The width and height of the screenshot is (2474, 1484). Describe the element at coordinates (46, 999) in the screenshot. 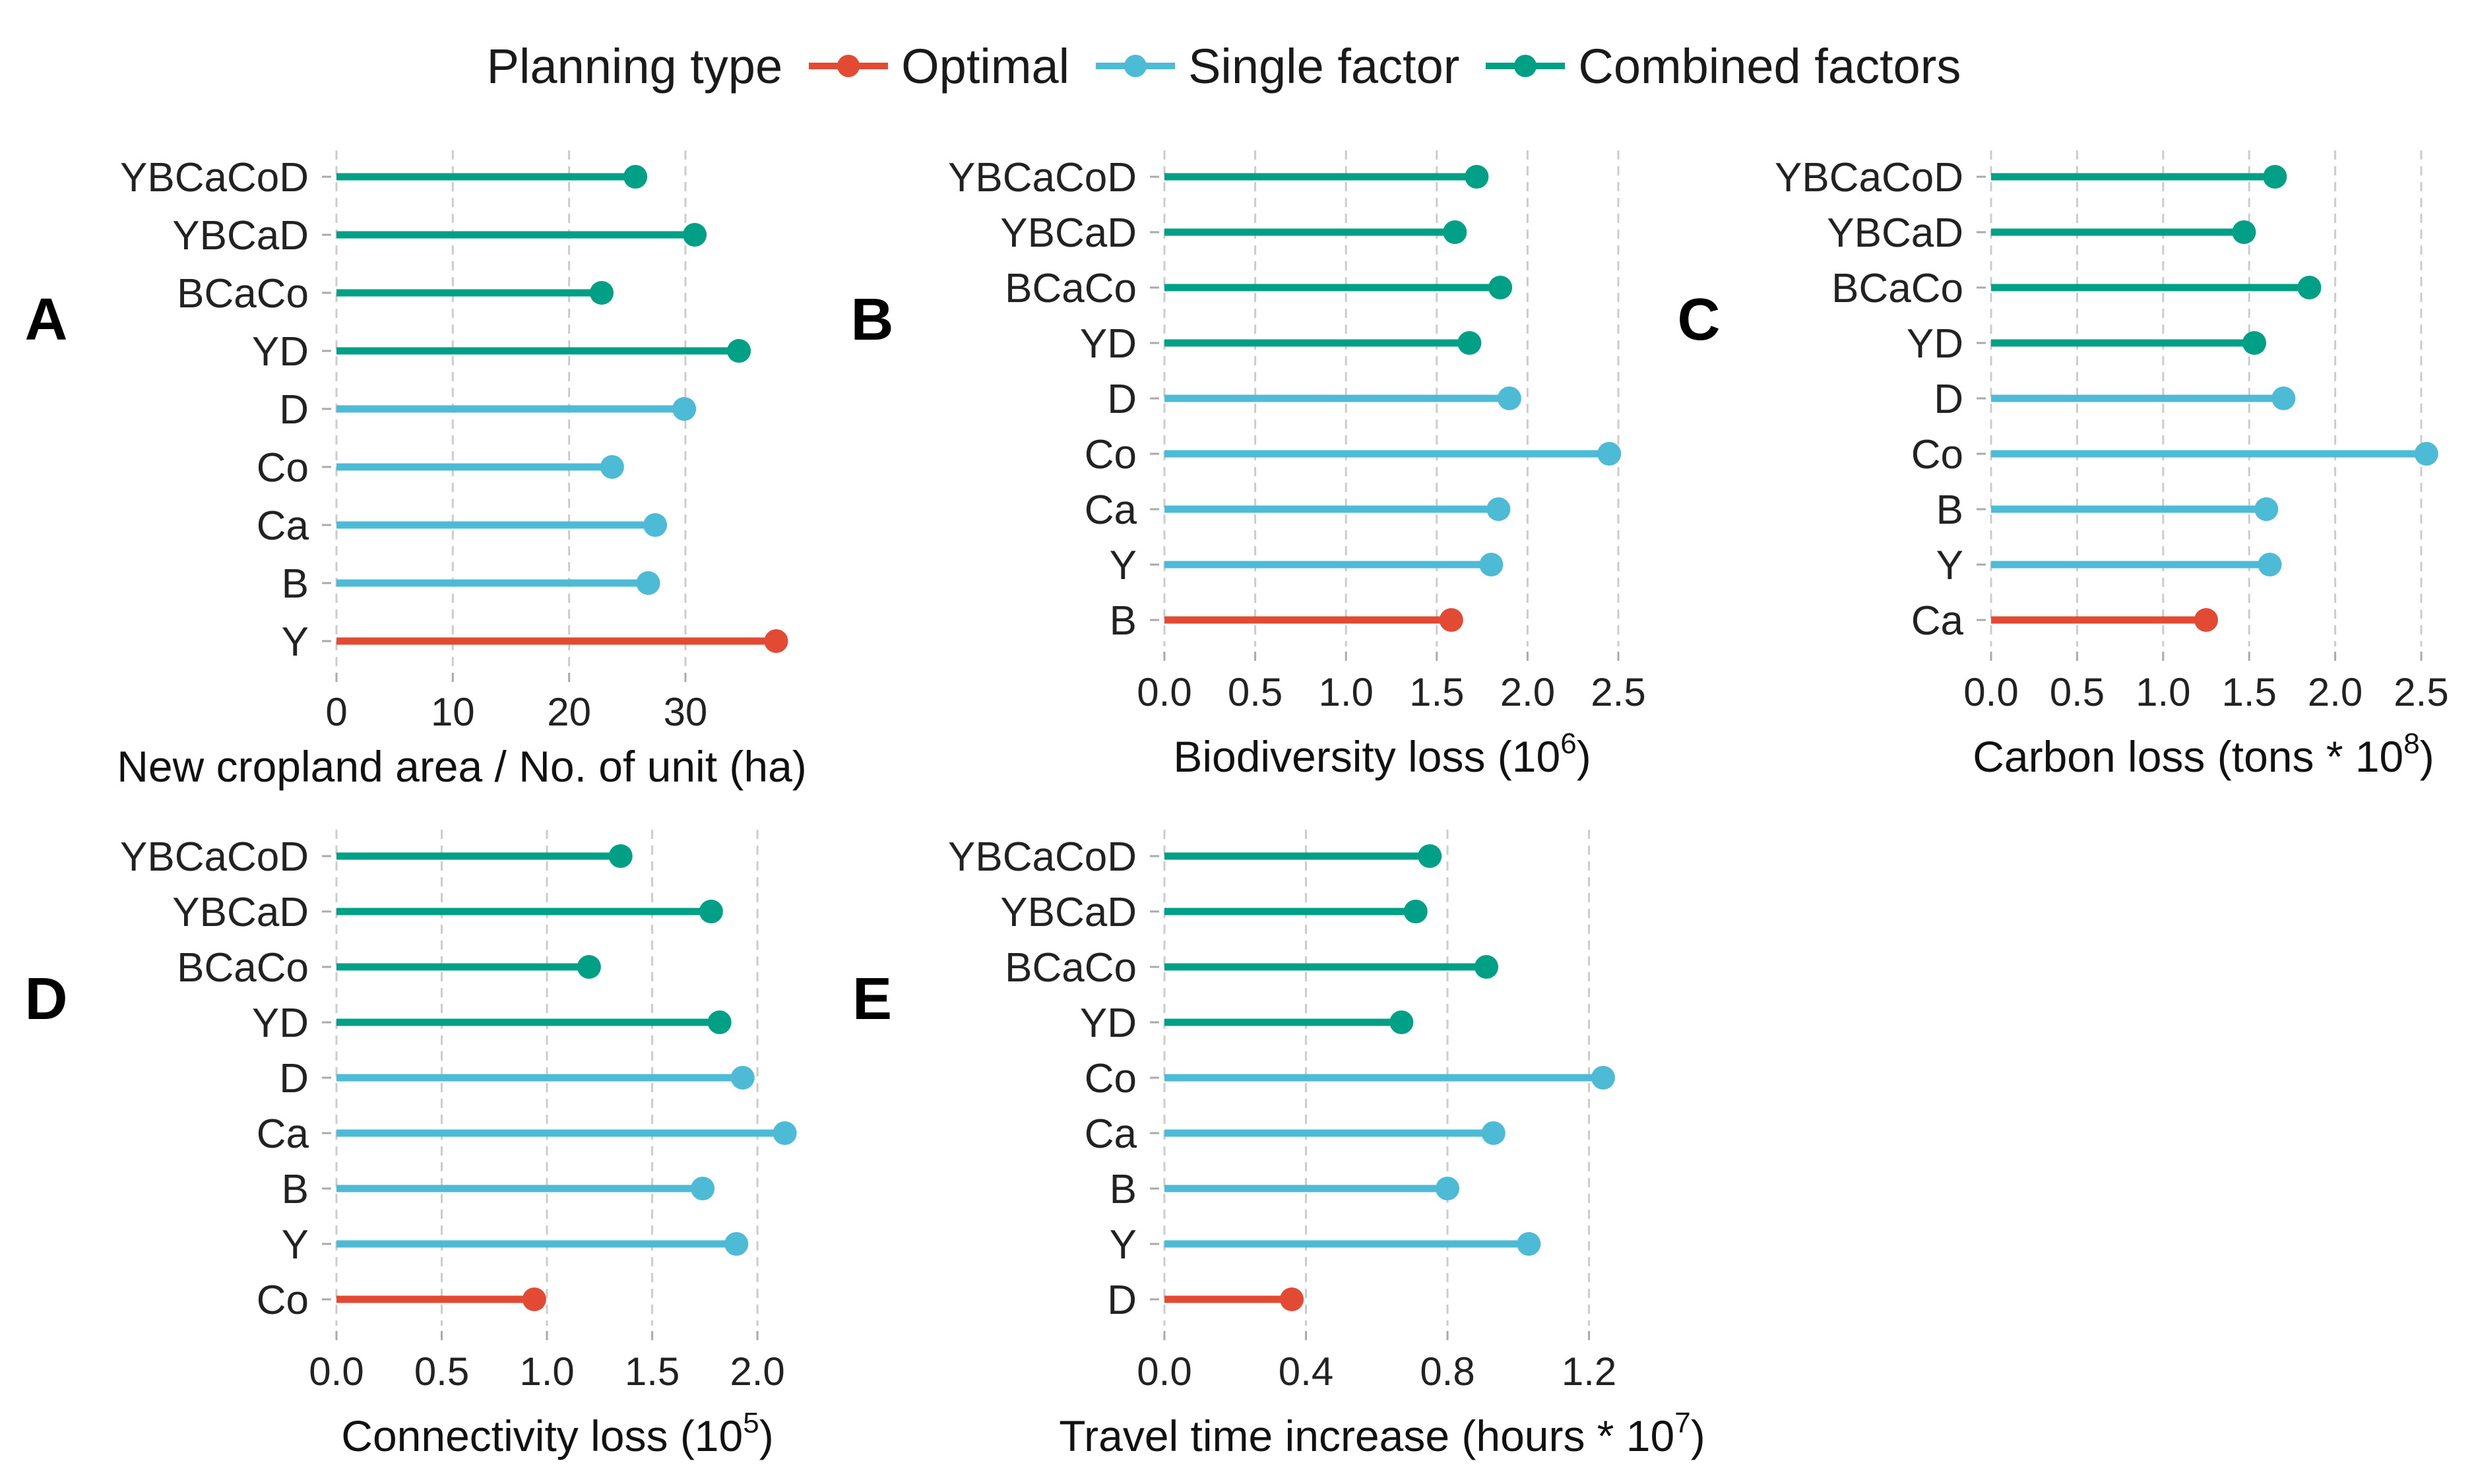

I see `panel-letter: D` at that location.